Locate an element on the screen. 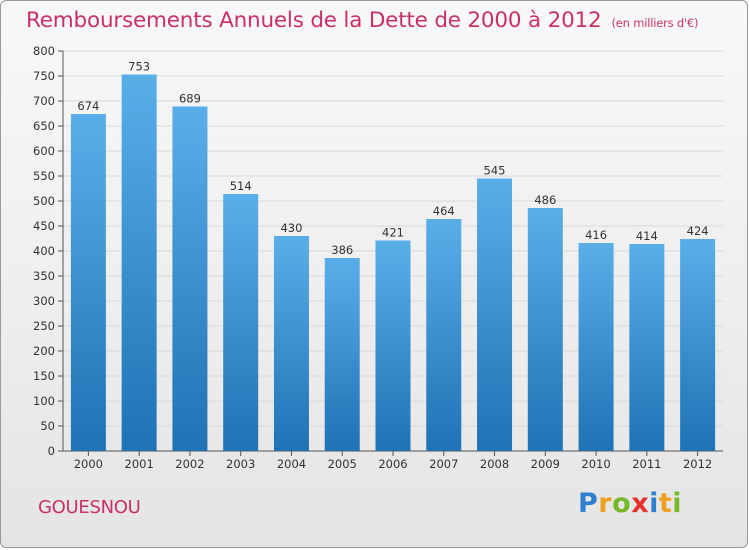  data-label: 486 is located at coordinates (545, 200).